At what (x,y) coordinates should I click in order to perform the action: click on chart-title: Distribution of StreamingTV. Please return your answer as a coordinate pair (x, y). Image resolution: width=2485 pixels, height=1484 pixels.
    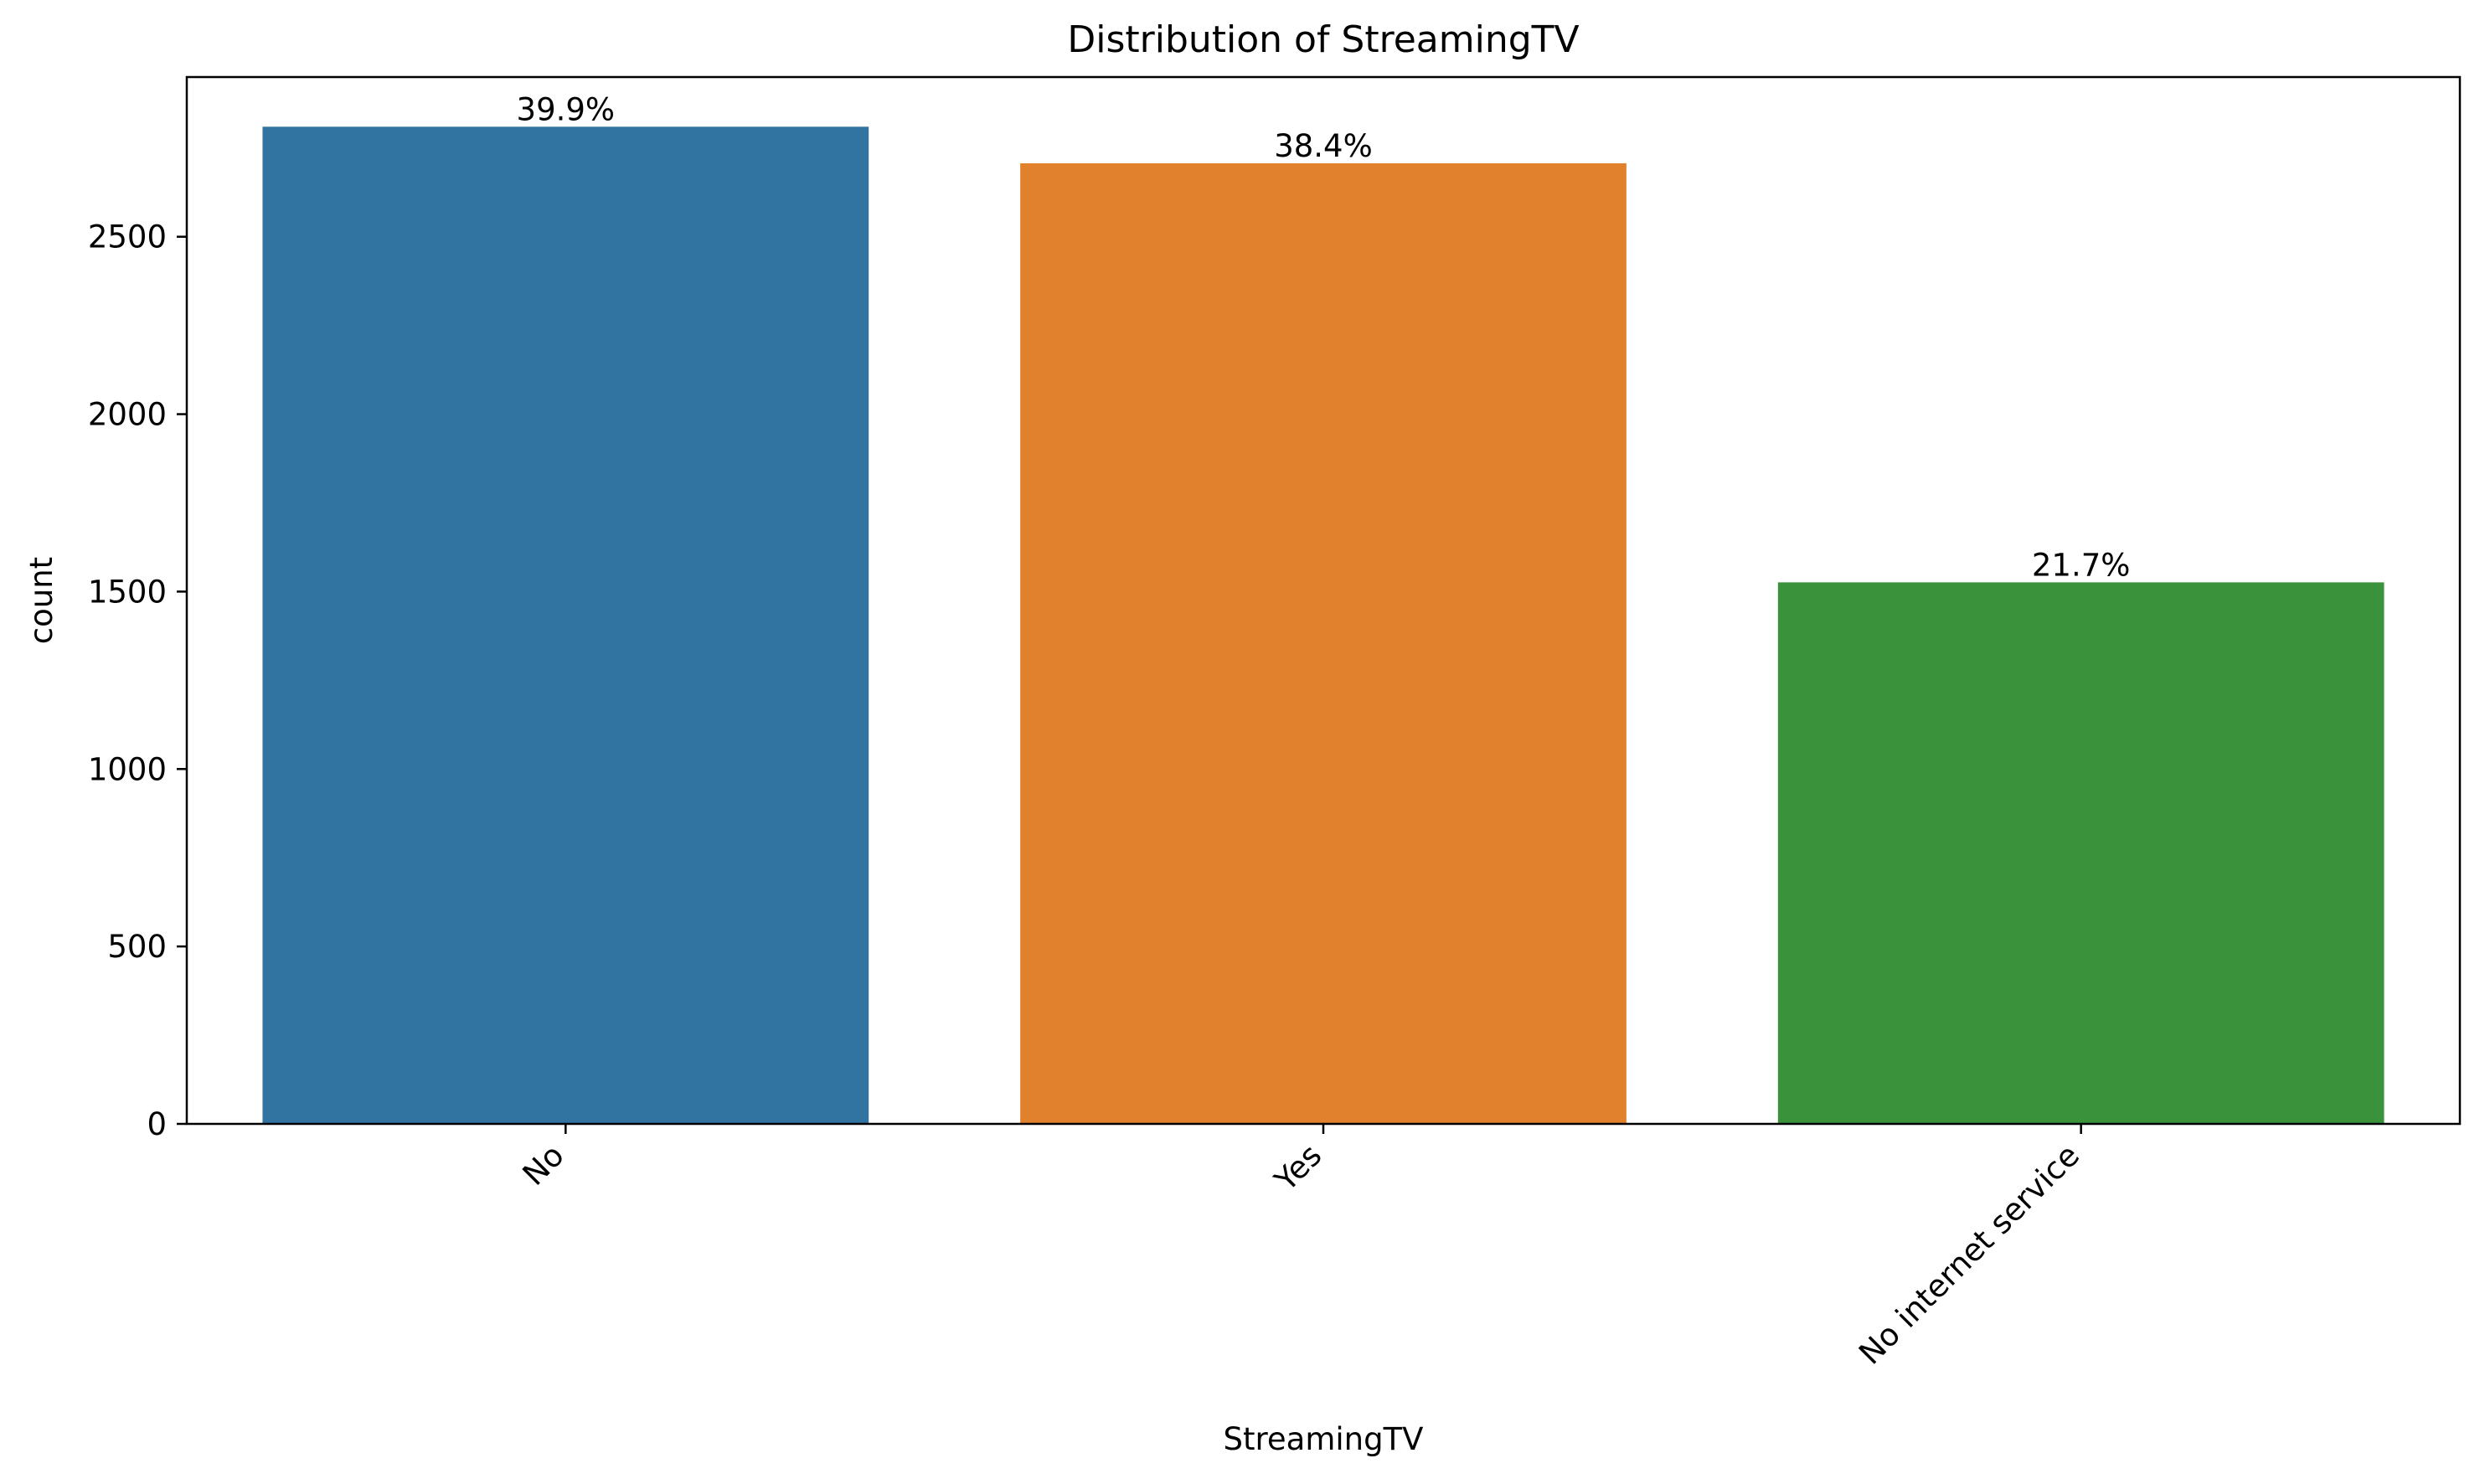
    Looking at the image, I should click on (1323, 39).